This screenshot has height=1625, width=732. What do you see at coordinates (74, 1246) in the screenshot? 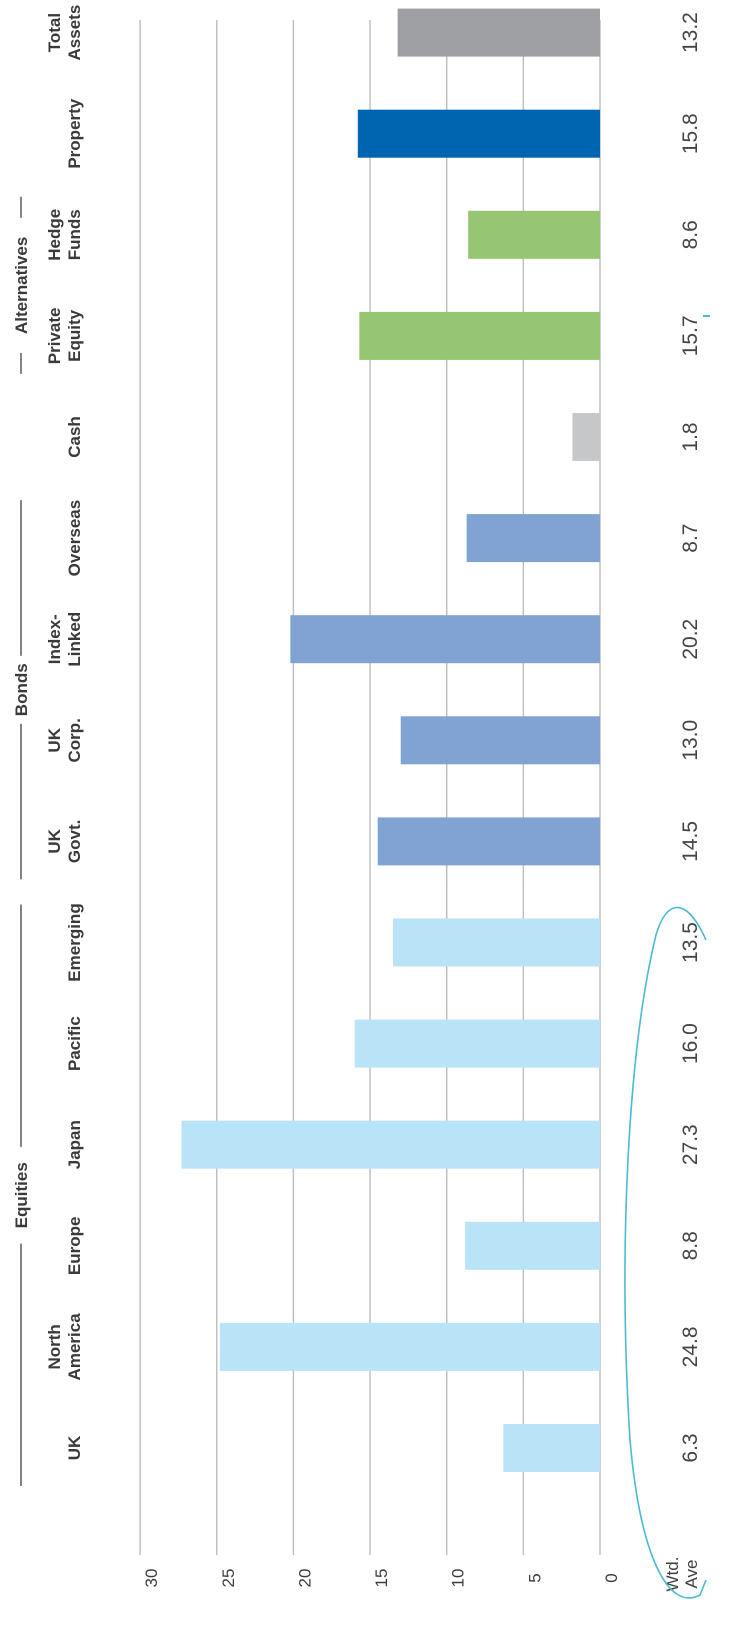
I see `category-label-2: Europe` at bounding box center [74, 1246].